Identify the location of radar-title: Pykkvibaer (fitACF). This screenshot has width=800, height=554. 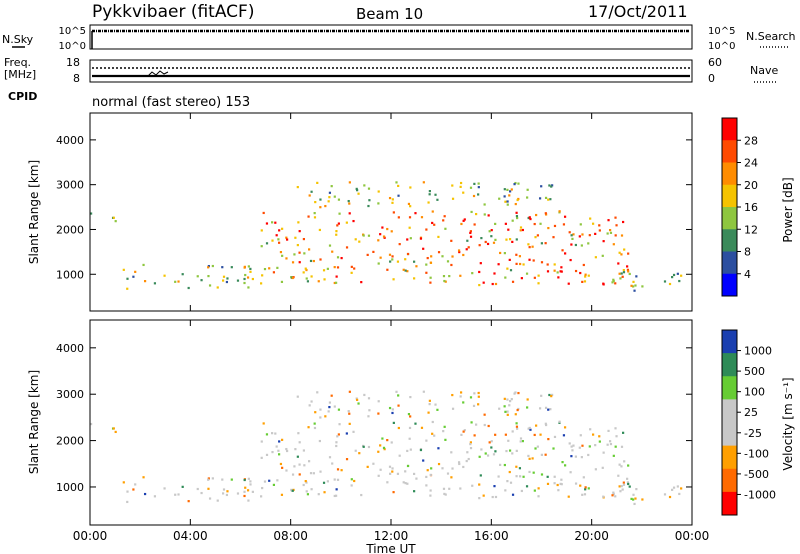
(173, 12).